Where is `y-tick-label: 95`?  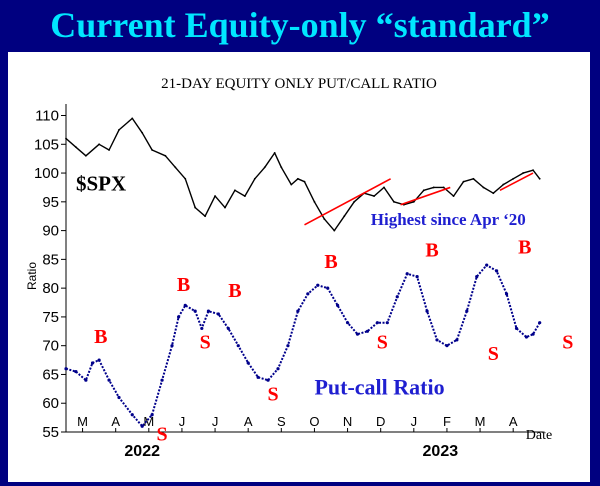 y-tick-label: 95 is located at coordinates (50, 202).